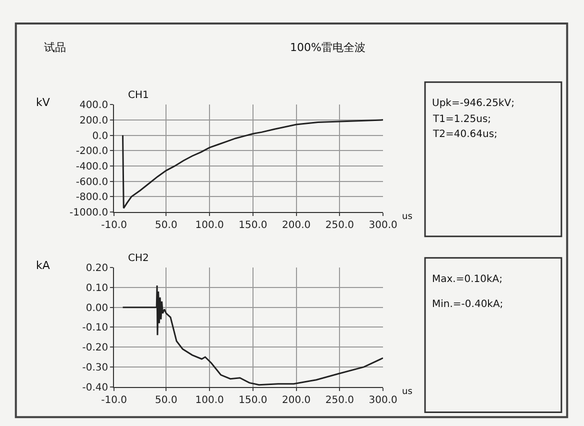 This screenshot has height=426, width=584. Describe the element at coordinates (93, 120) in the screenshot. I see `y-tick-label: 200.0` at that location.